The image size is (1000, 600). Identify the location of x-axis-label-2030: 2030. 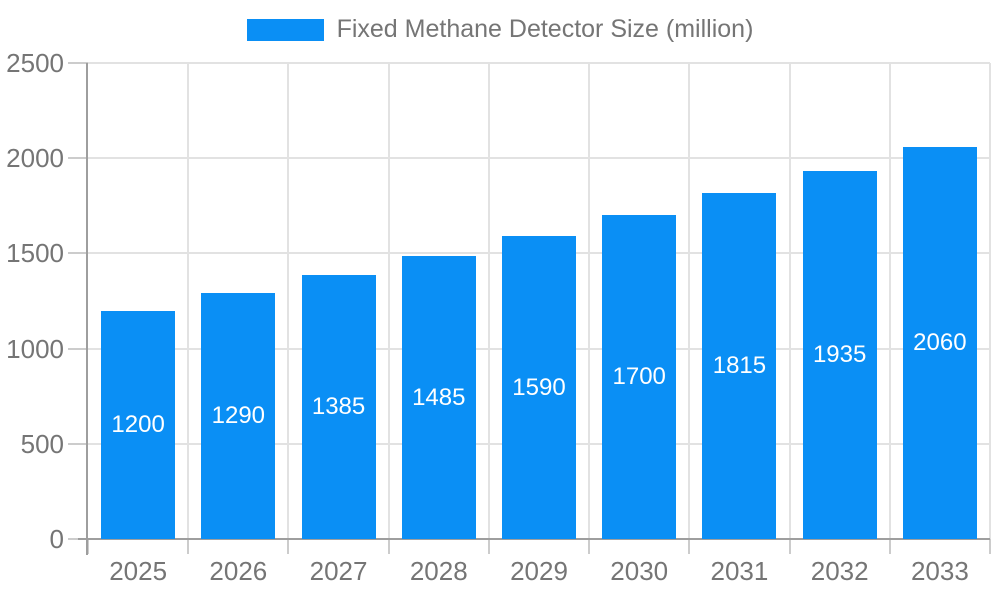
(639, 571).